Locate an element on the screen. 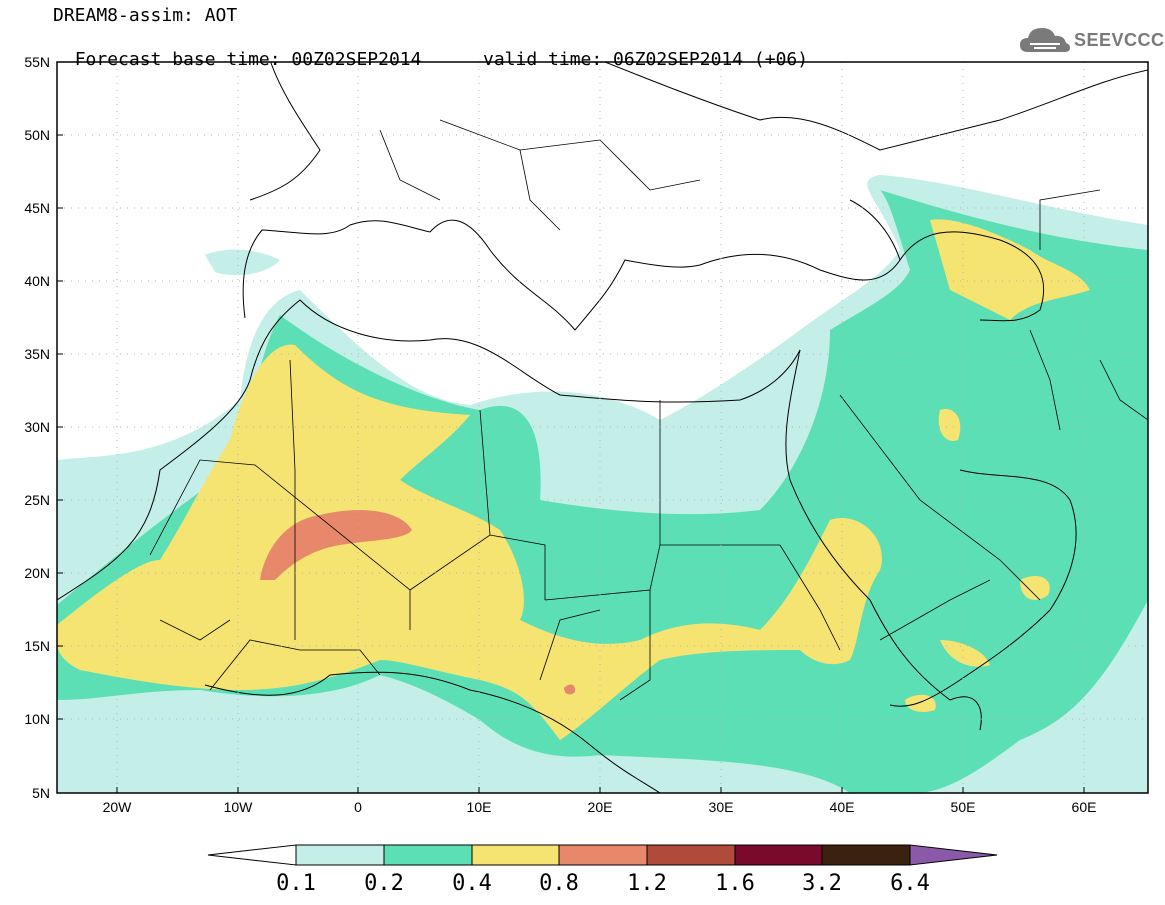  lat-label: 30N is located at coordinates (37, 427).